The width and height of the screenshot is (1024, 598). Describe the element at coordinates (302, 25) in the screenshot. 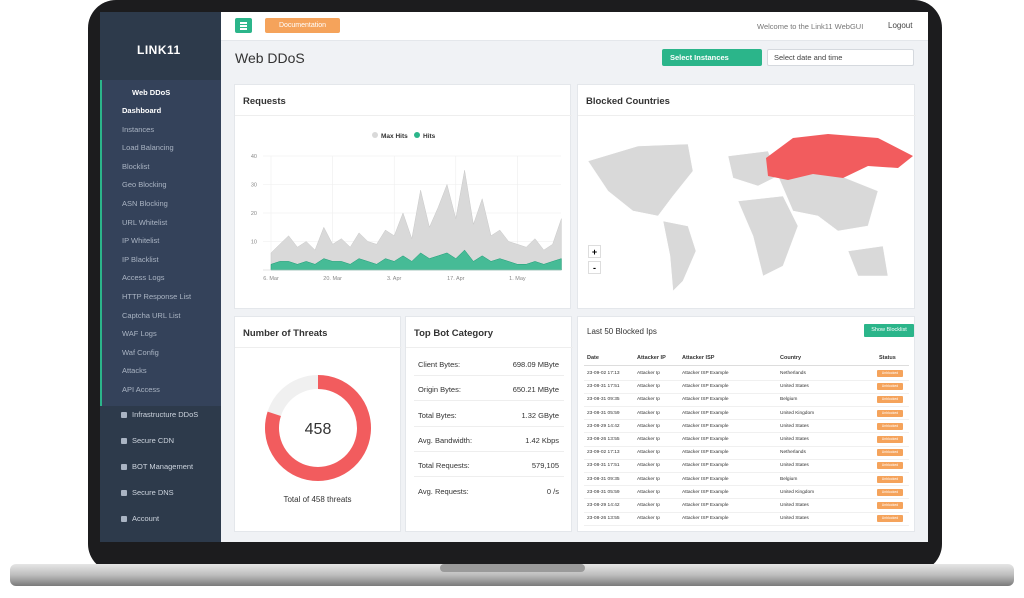

I see `documentation-button: Documentation` at that location.